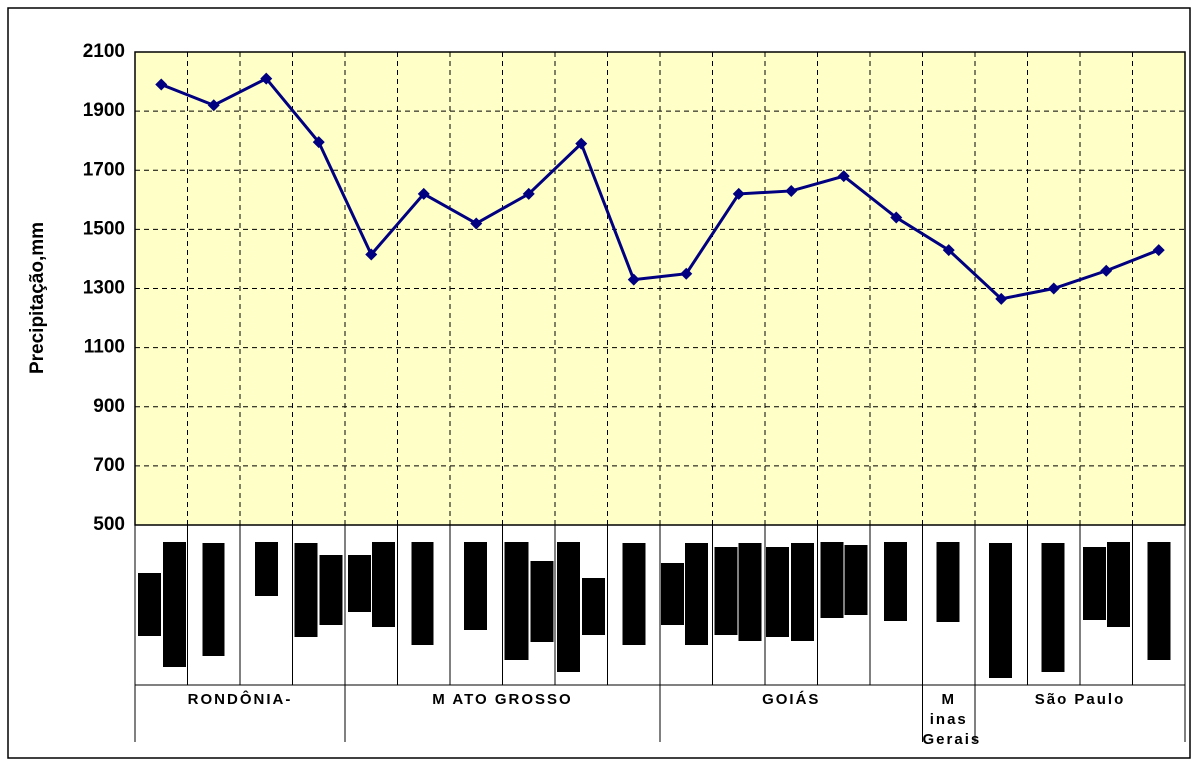  Describe the element at coordinates (791, 699) in the screenshot. I see `group-label: GOIÁS` at that location.